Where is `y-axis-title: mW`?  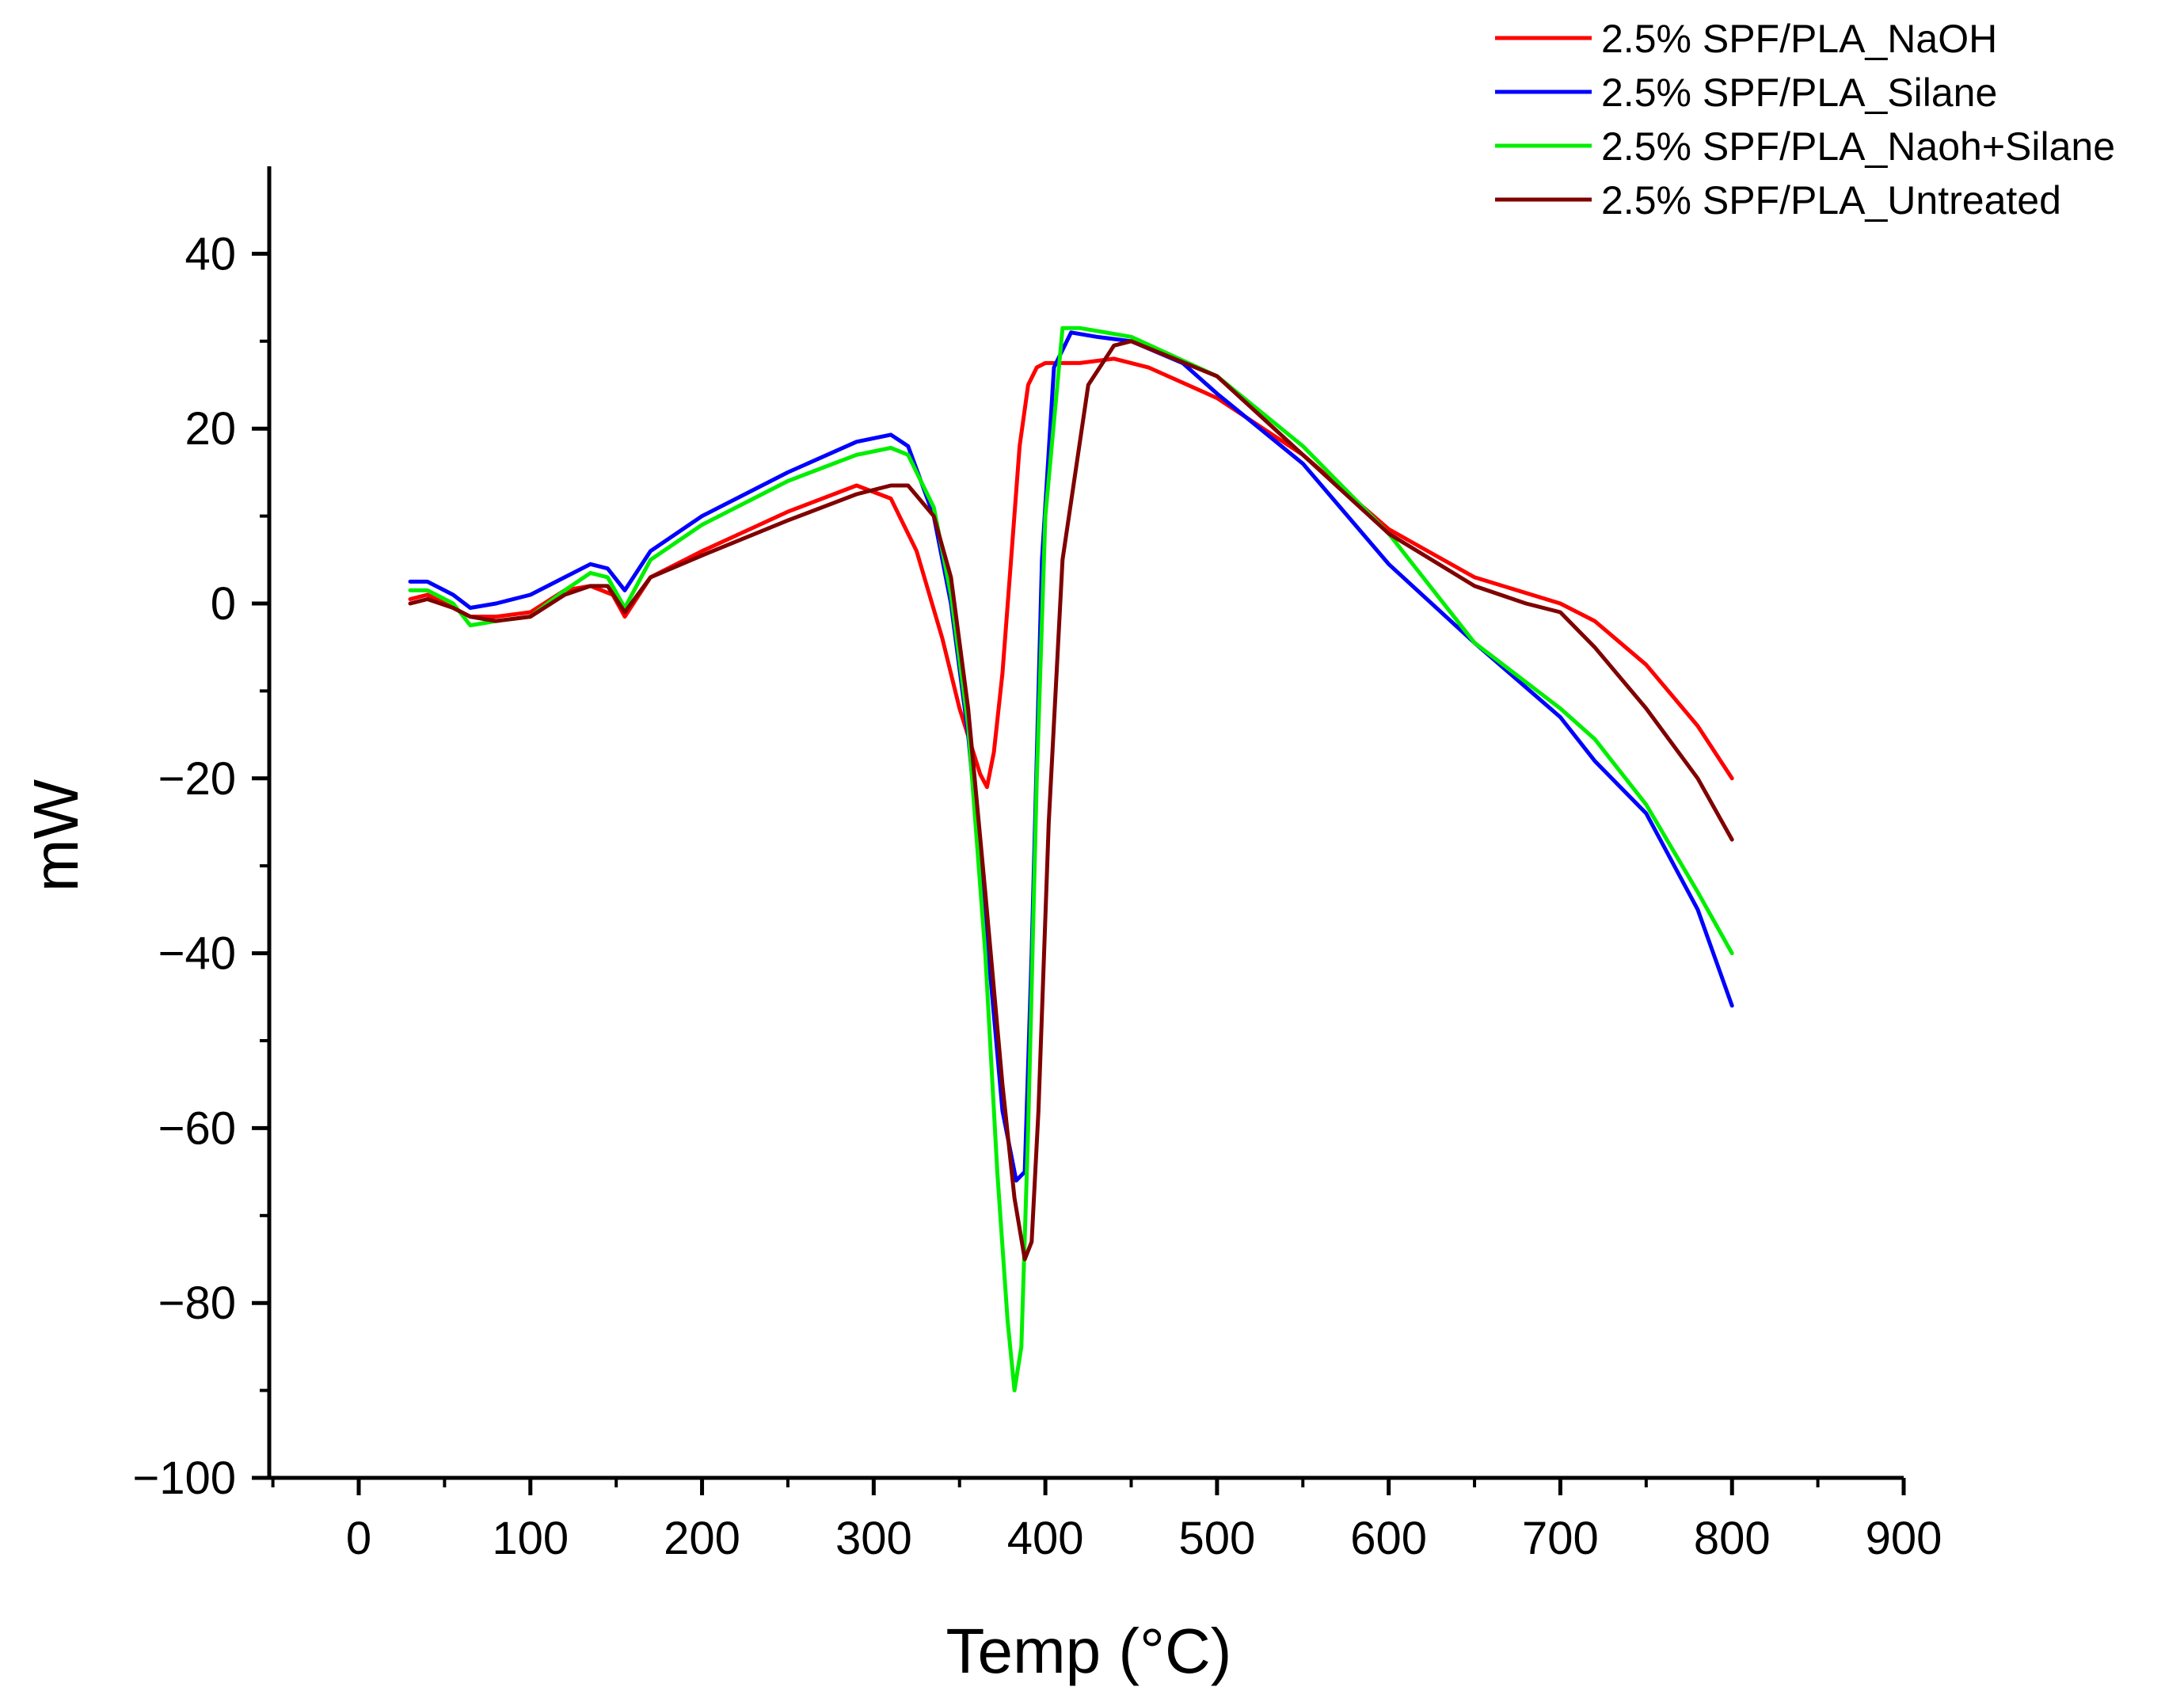 y-axis-title: mW is located at coordinates (56, 835).